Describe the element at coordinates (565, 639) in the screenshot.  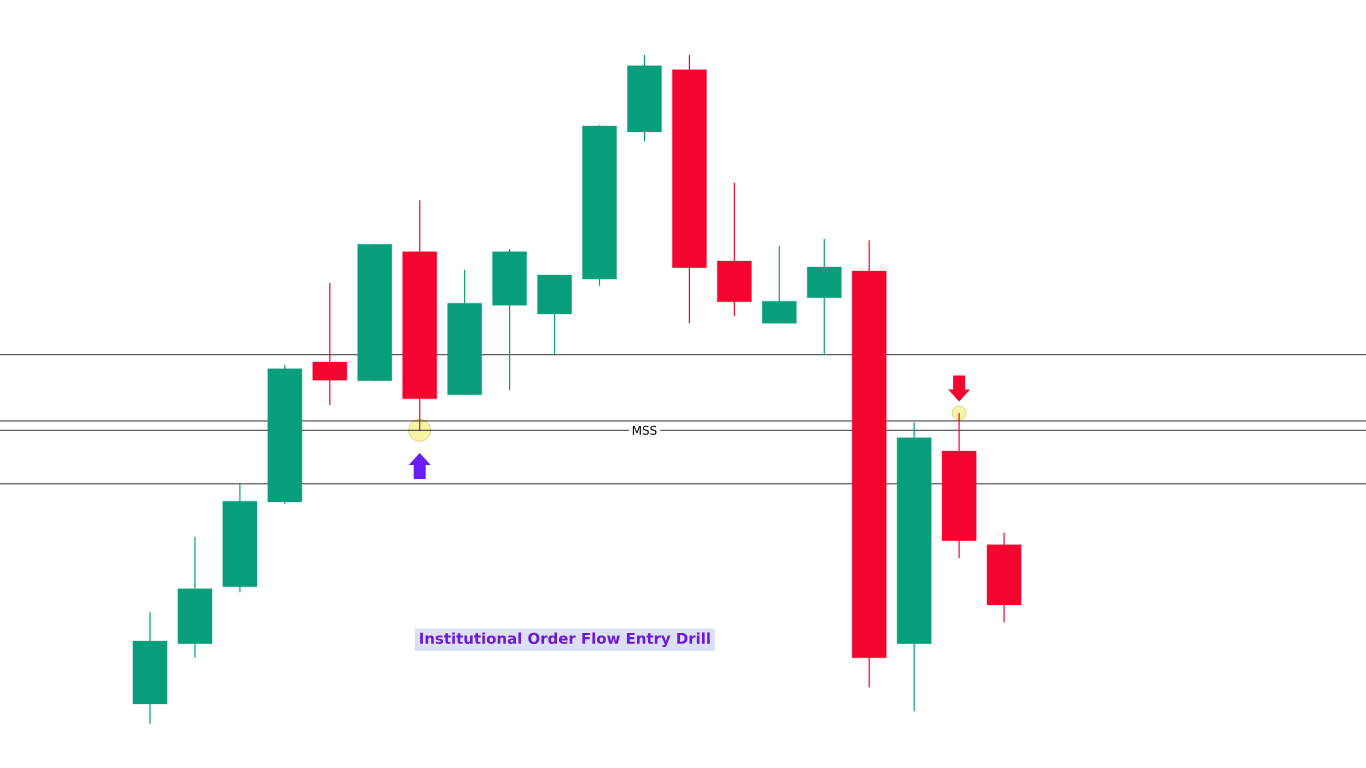
I see `annotation: Institutional Order Flow Entry Drill` at that location.